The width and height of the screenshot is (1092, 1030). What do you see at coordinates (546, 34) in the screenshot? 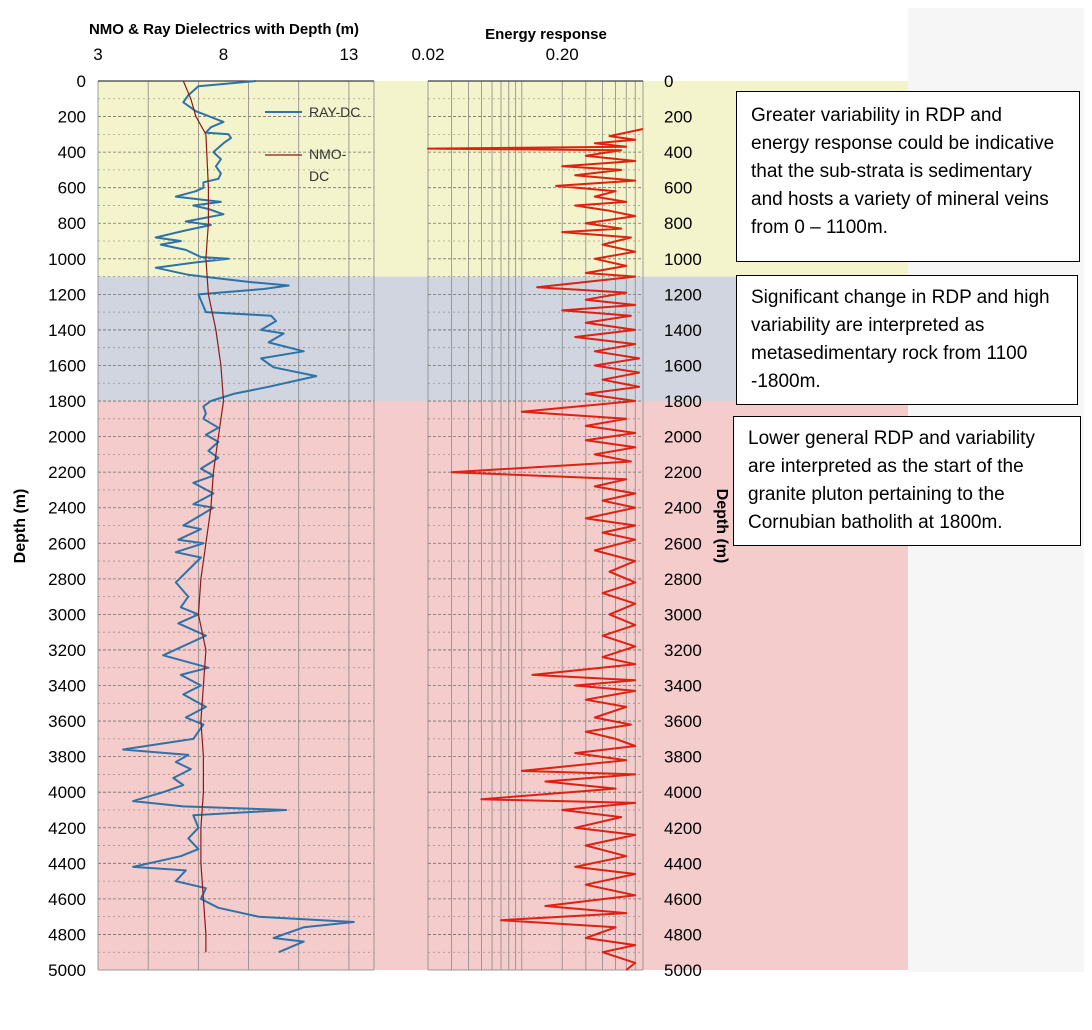
I see `chart-title-energy: Energy response` at bounding box center [546, 34].